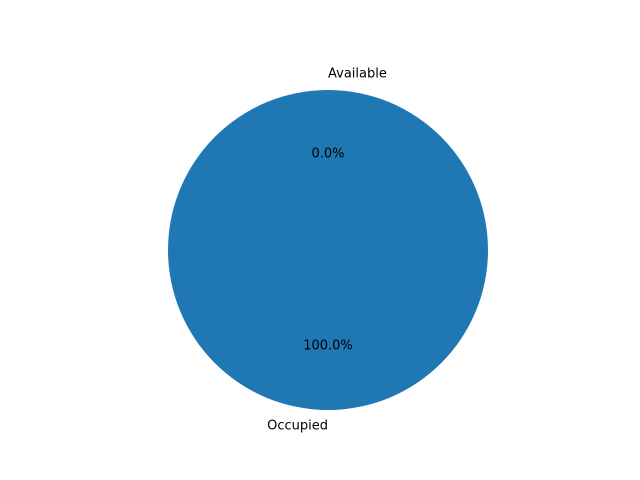  What do you see at coordinates (357, 74) in the screenshot?
I see `label-available: Available` at bounding box center [357, 74].